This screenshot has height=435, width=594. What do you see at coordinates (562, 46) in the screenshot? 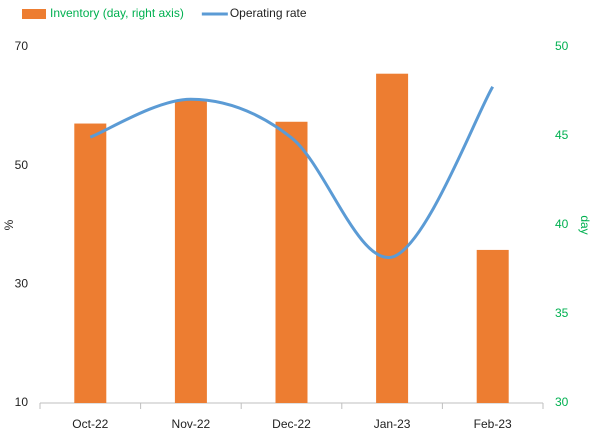
I see `y2-tick-label: 50` at bounding box center [562, 46].